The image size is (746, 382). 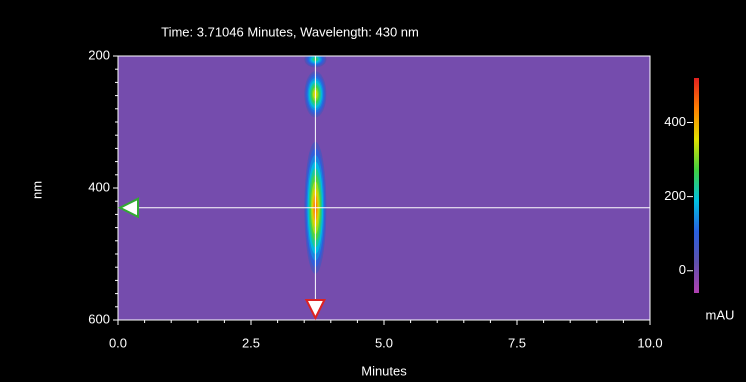 I want to click on colorbar, so click(x=696, y=185).